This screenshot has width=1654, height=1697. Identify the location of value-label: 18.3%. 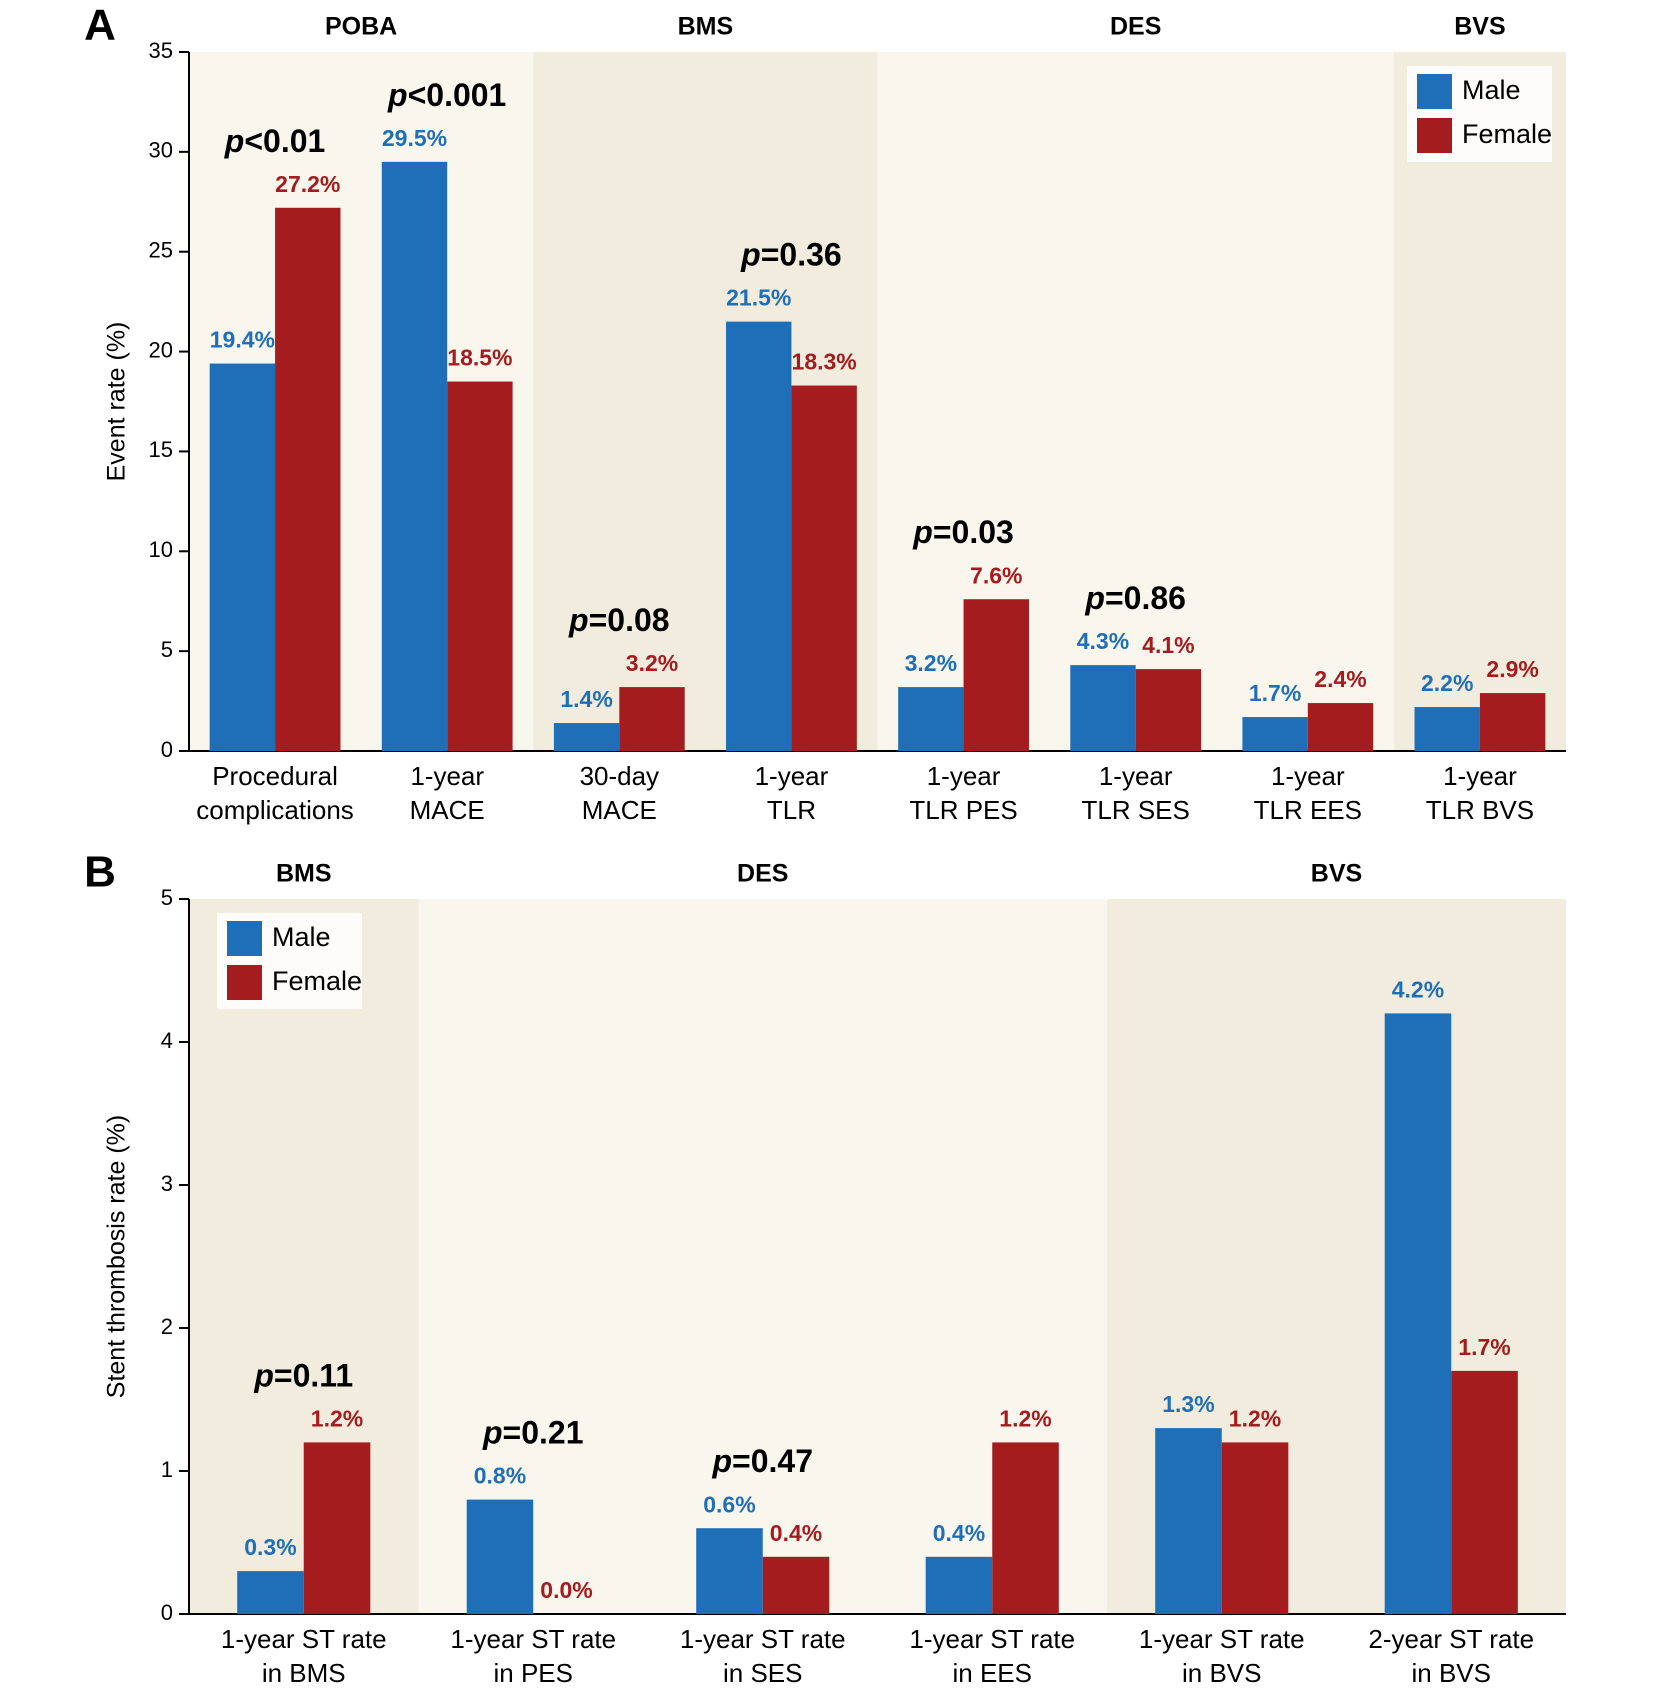
(824, 362).